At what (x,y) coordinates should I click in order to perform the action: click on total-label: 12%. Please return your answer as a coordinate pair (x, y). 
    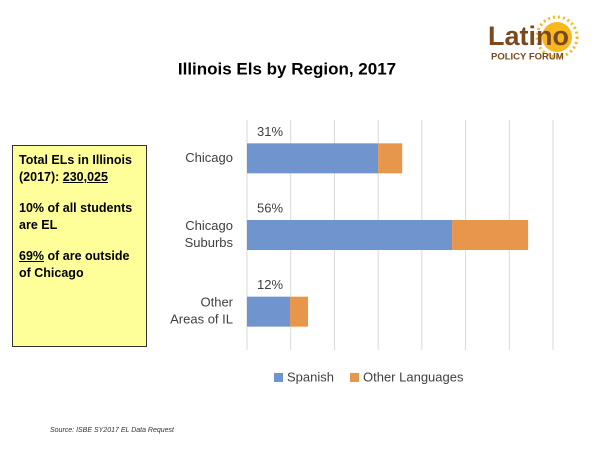
    Looking at the image, I should click on (270, 284).